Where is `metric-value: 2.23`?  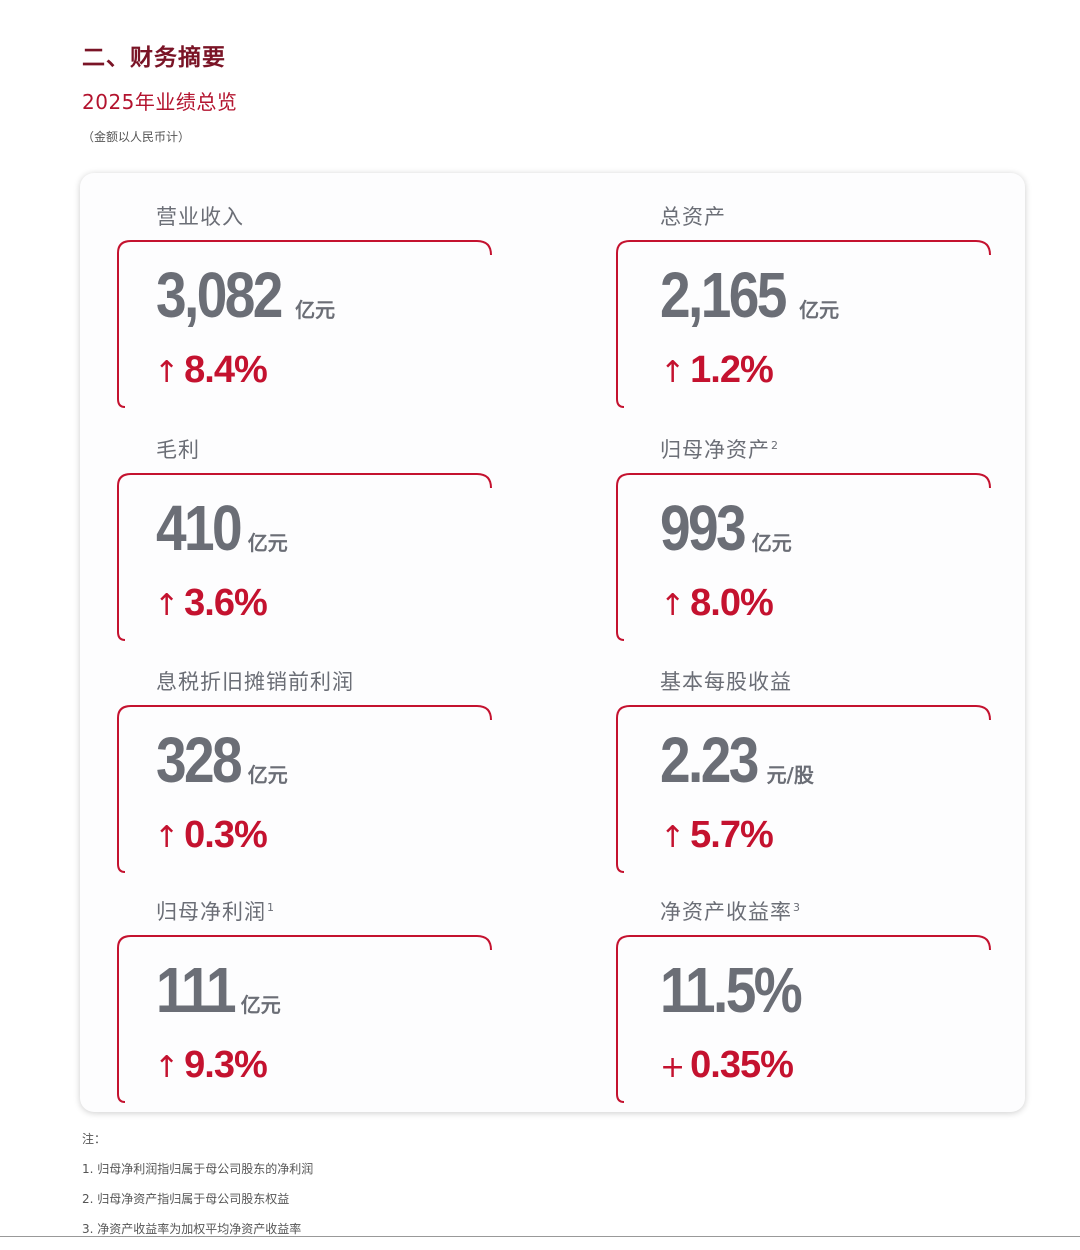 metric-value: 2.23 is located at coordinates (709, 760).